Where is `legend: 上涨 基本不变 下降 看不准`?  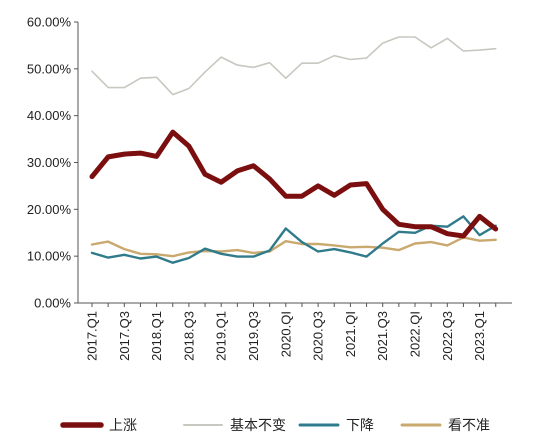
legend: 上涨 基本不变 下降 看不准 is located at coordinates (275, 425).